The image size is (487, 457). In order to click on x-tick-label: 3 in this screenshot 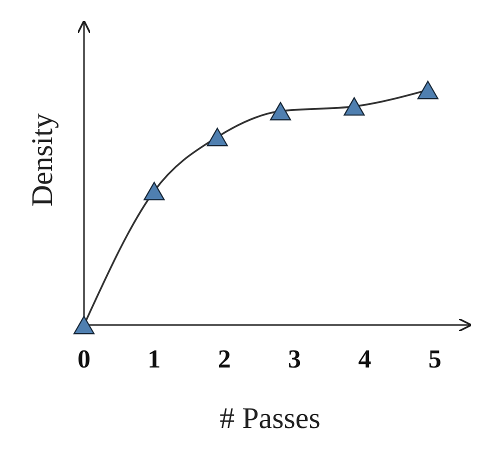, I will do `click(295, 359)`.